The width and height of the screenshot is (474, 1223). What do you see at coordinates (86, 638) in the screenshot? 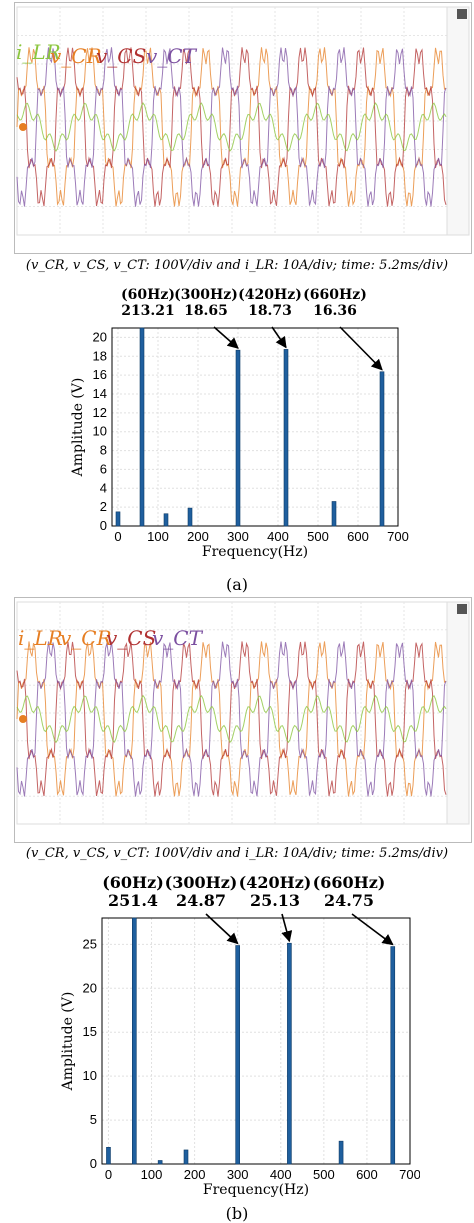
I see `label-vcr-b: v_CR` at bounding box center [86, 638].